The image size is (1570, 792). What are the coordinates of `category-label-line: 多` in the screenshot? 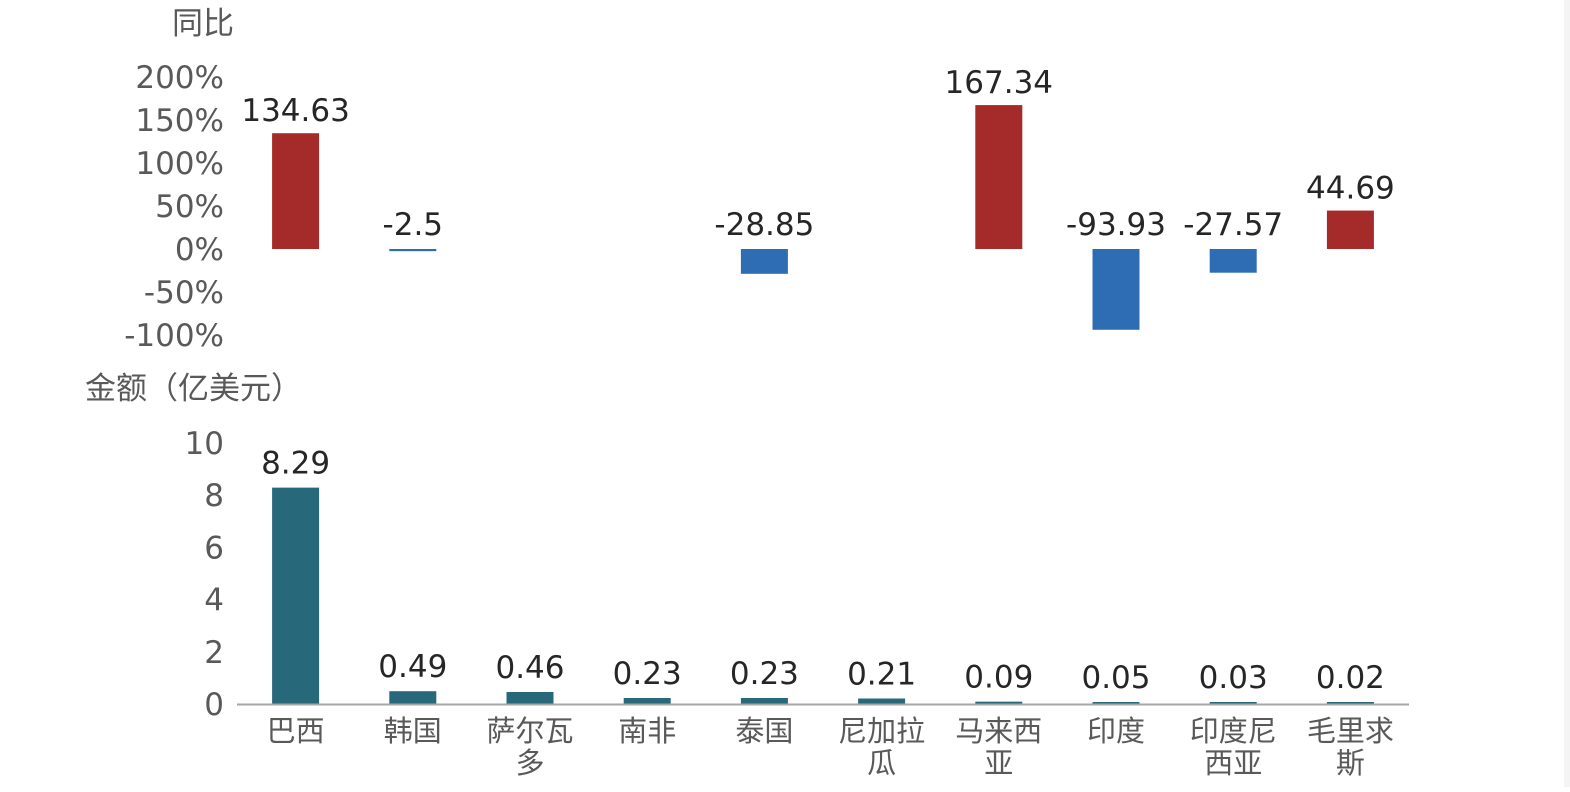 It's located at (529, 763).